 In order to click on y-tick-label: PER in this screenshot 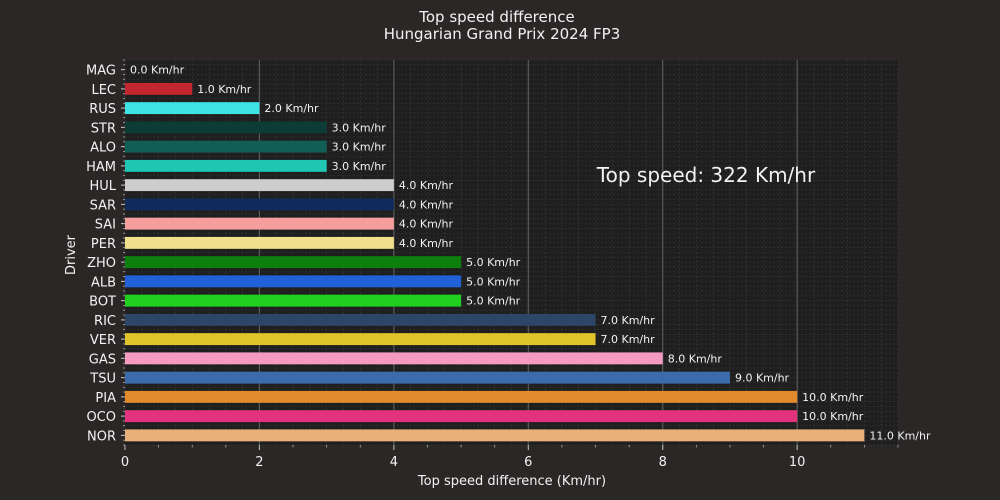, I will do `click(103, 244)`.